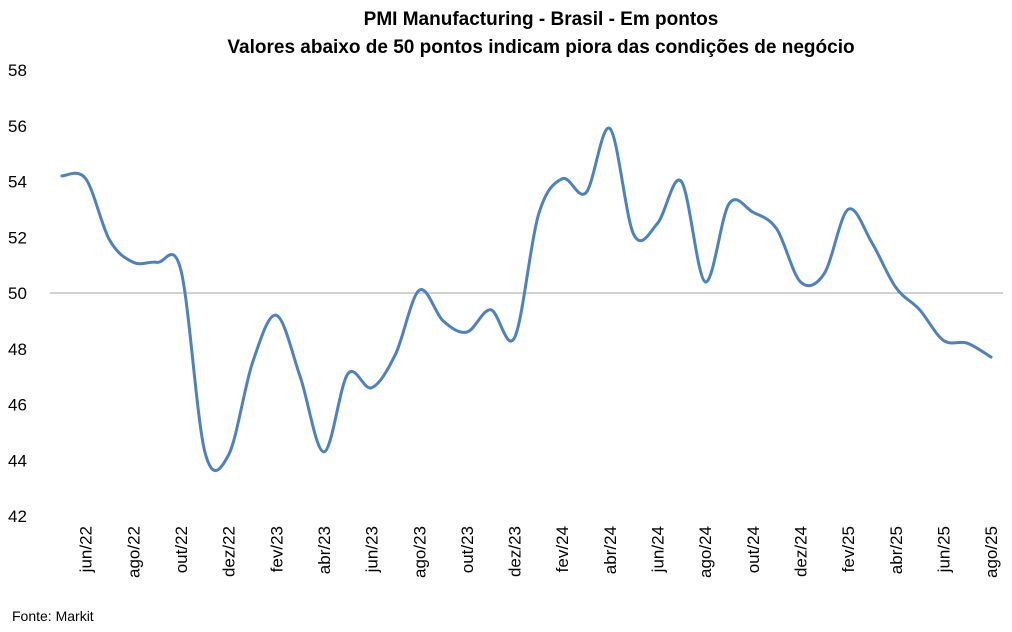 The image size is (1012, 632). Describe the element at coordinates (658, 549) in the screenshot. I see `x-tick-label-jun-24: jun/24` at that location.